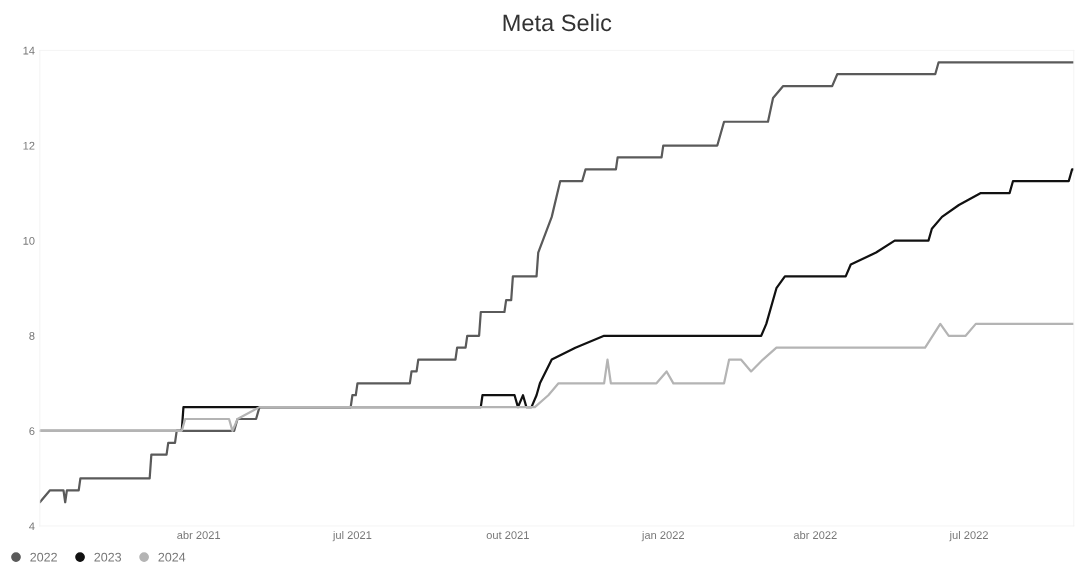  I want to click on x-tick-label: out 2021, so click(507, 535).